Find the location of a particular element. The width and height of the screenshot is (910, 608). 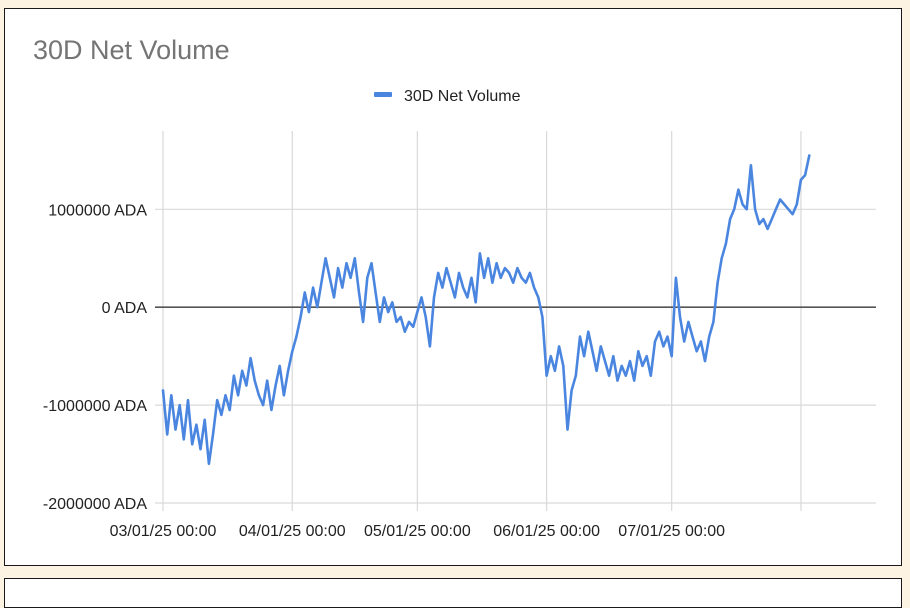

legend-label: 30D Net Volume is located at coordinates (462, 96).